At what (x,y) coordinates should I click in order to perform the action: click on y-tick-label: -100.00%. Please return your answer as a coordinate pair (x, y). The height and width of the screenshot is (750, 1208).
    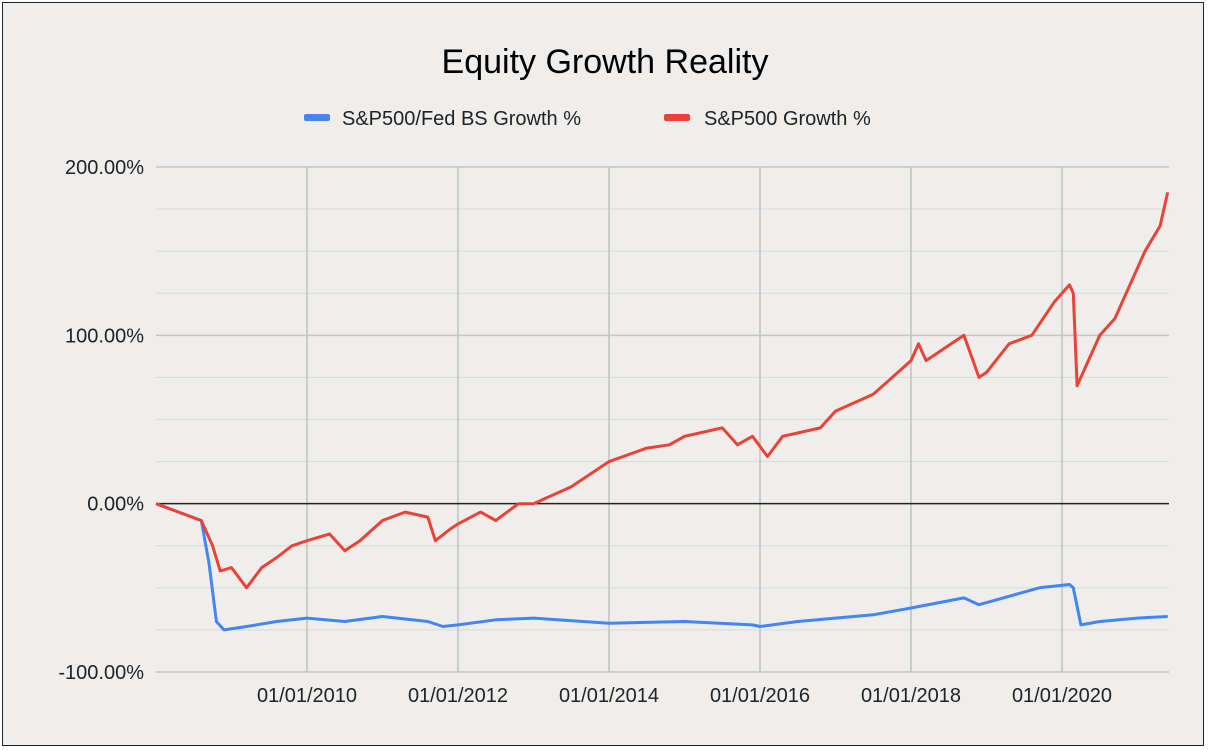
    Looking at the image, I should click on (101, 673).